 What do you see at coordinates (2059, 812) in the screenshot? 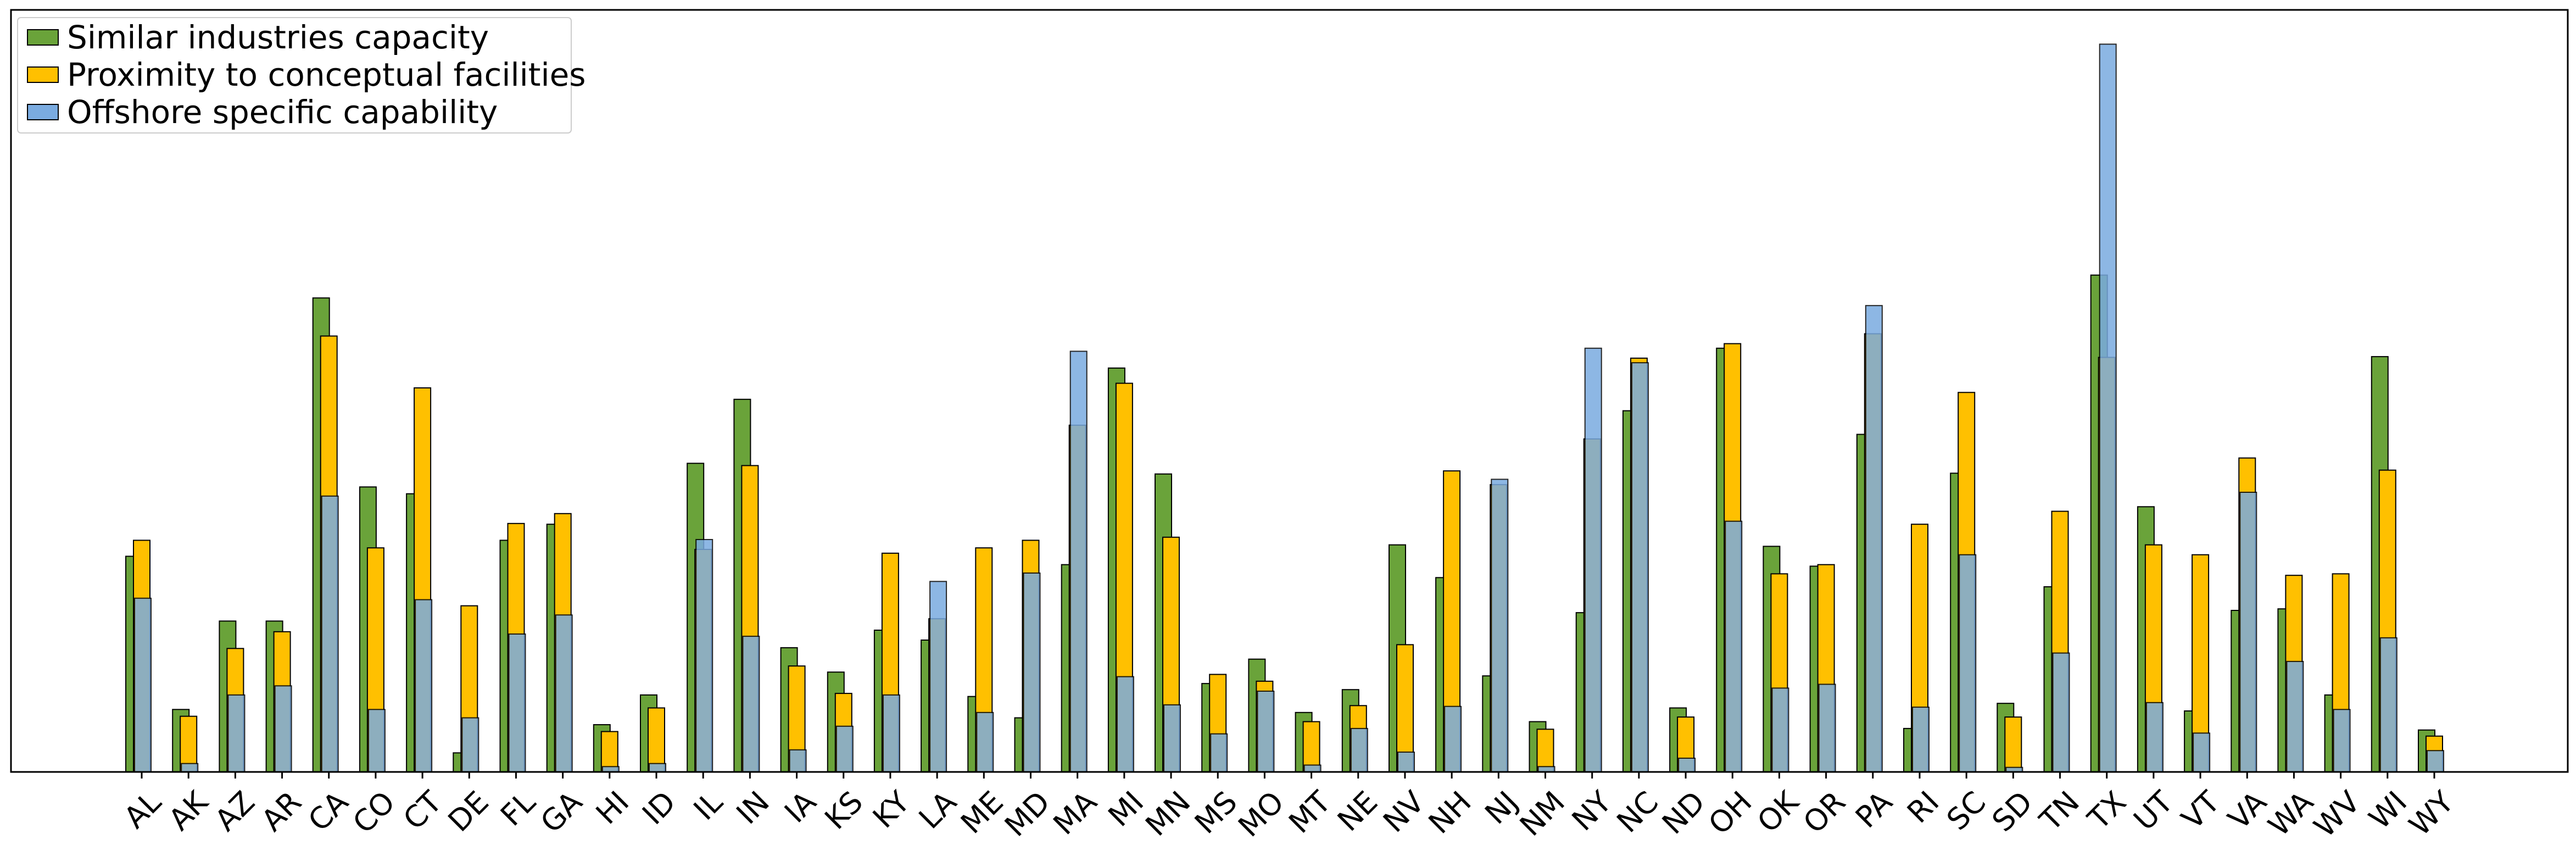
I see `x-tick-label: TN` at bounding box center [2059, 812].